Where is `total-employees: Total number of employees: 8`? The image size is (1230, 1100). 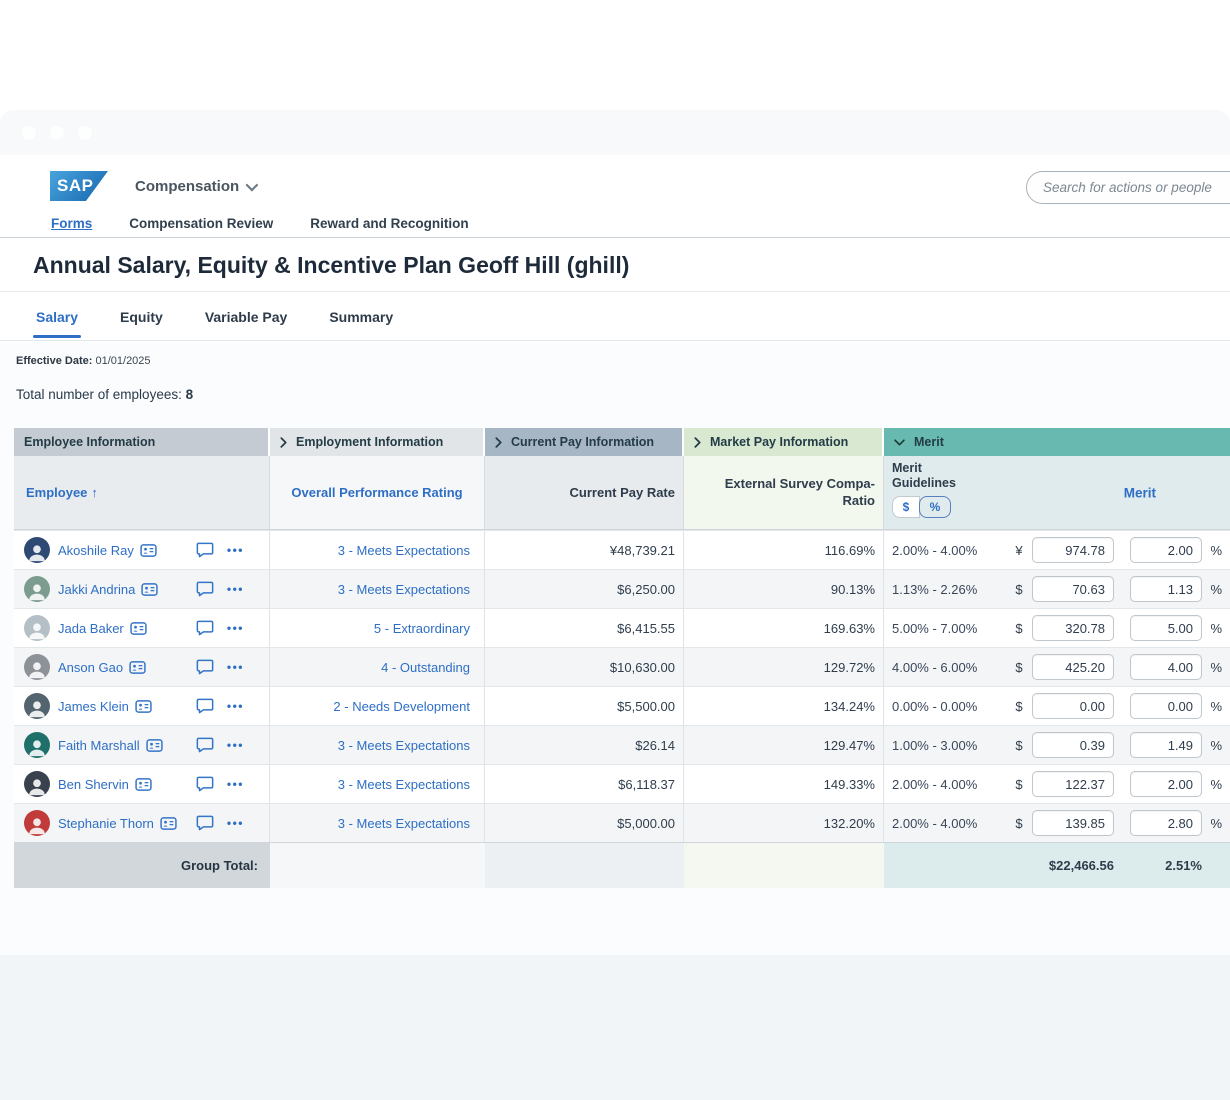
total-employees: Total number of employees: 8 is located at coordinates (105, 394).